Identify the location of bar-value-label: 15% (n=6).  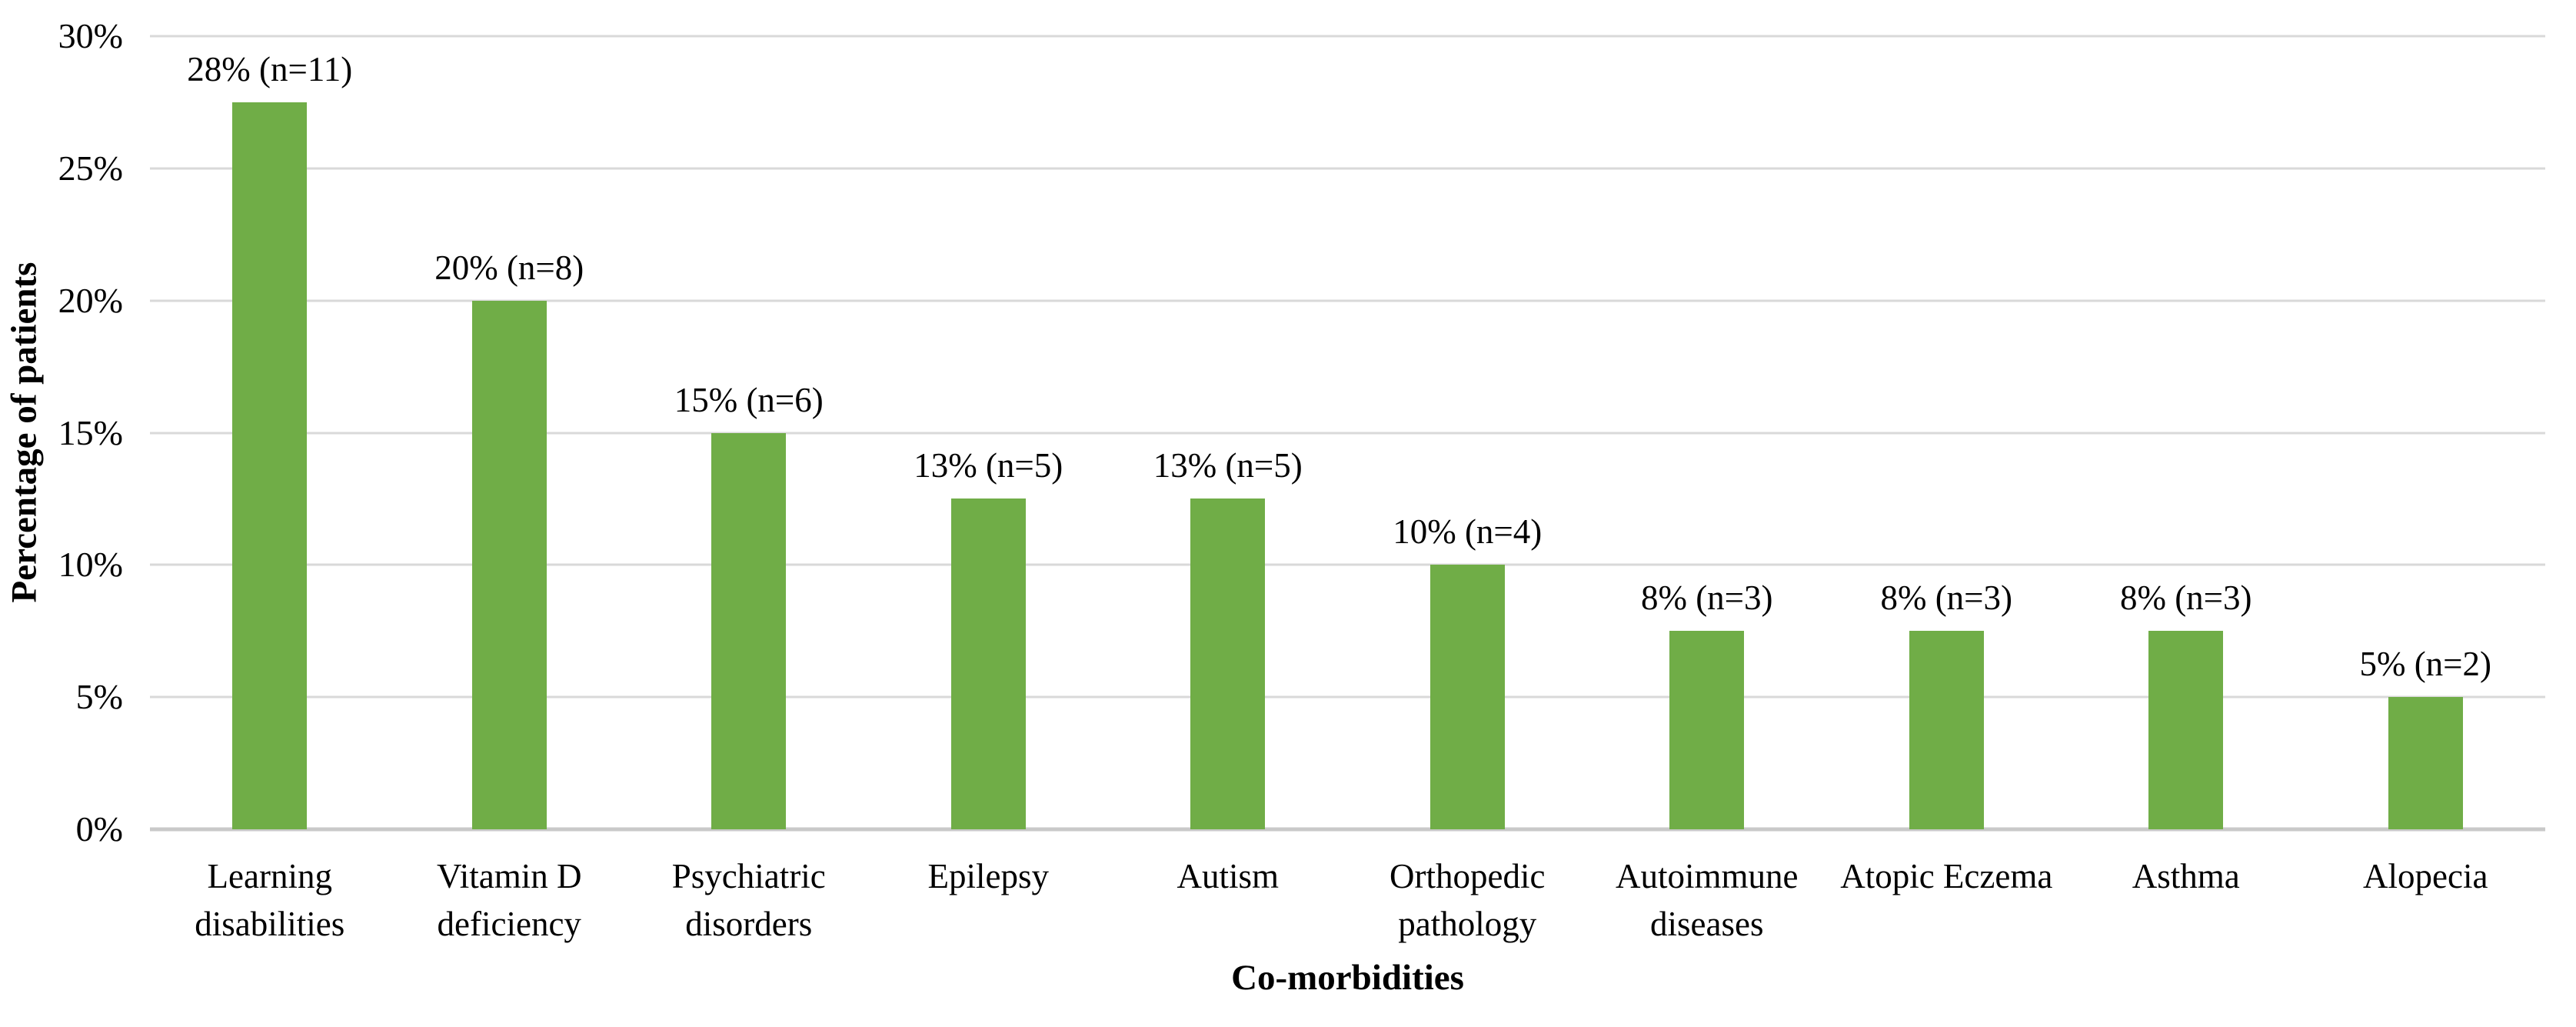
(749, 399).